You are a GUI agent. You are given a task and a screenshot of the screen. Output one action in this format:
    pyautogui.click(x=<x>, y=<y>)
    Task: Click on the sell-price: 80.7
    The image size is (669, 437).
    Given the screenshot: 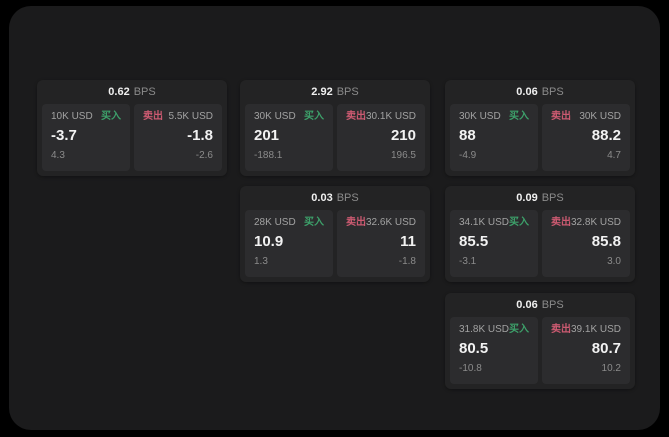 What is the action you would take?
    pyautogui.click(x=606, y=348)
    